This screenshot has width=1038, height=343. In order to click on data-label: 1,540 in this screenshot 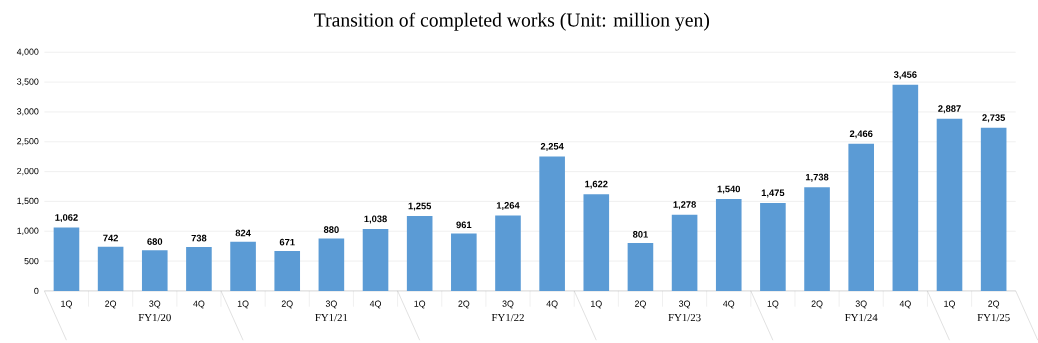, I will do `click(729, 189)`.